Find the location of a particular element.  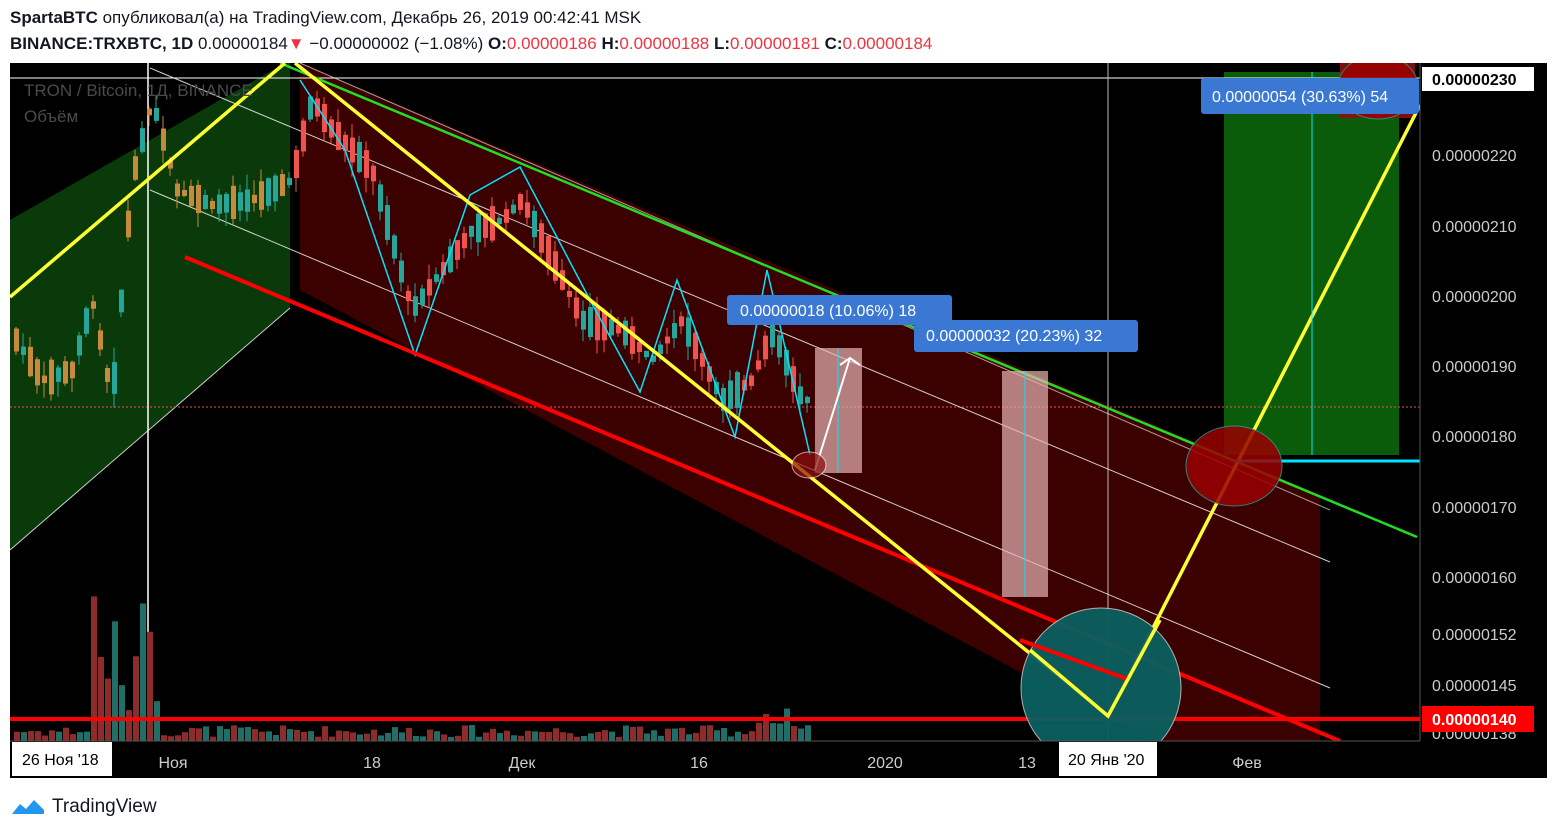

y-tick-label: 0.00000170 is located at coordinates (1474, 508).